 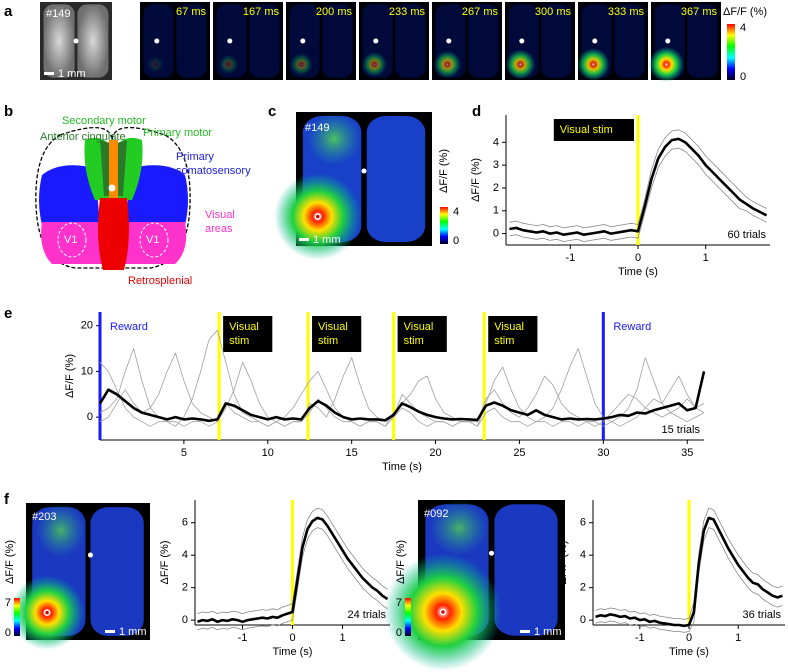 What do you see at coordinates (496, 211) in the screenshot?
I see `y-tick-label: 1` at bounding box center [496, 211].